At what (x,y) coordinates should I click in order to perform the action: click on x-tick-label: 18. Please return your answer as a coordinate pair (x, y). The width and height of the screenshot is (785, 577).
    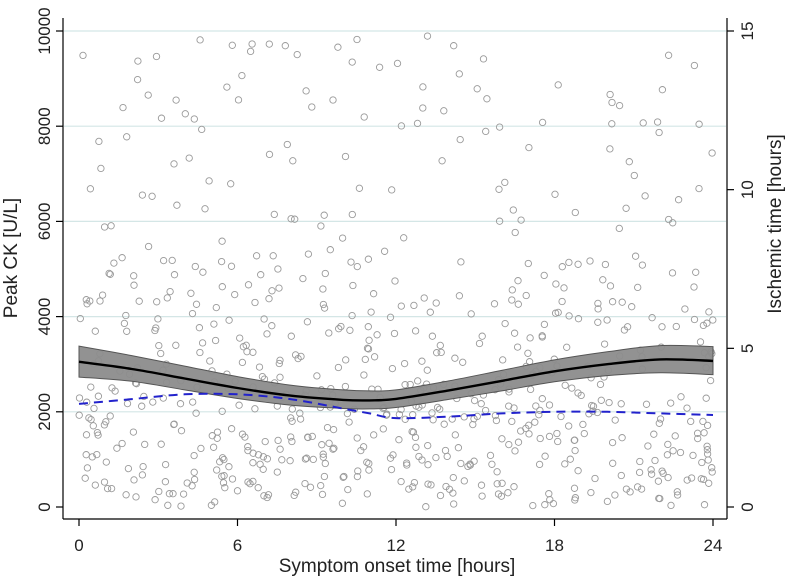
    Looking at the image, I should click on (554, 545).